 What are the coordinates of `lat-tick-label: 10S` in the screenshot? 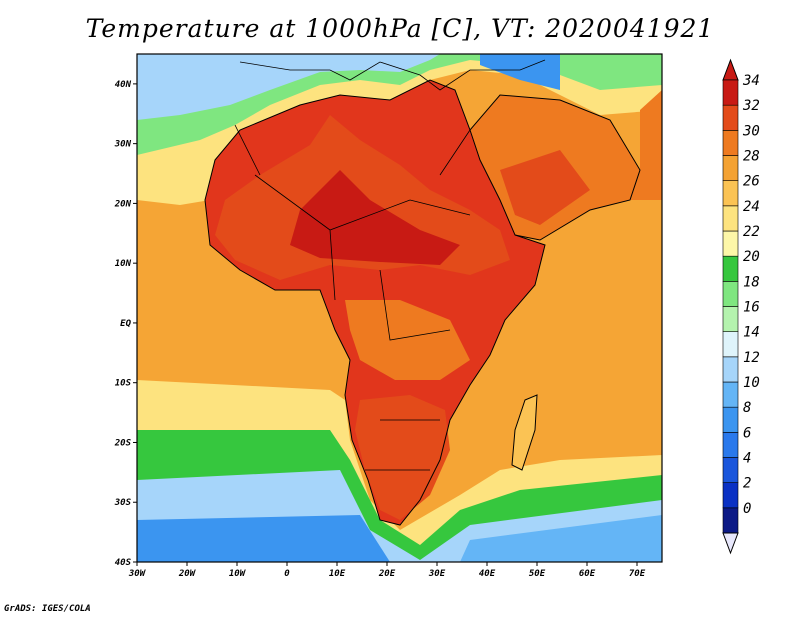 It's located at (123, 384).